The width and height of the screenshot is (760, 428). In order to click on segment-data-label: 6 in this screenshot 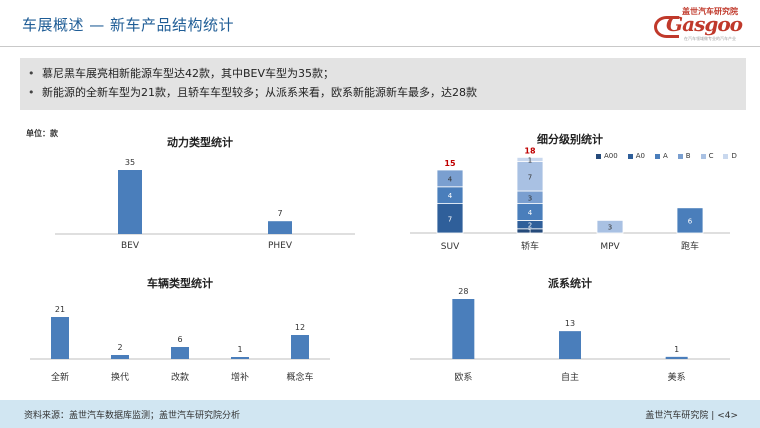, I will do `click(690, 221)`.